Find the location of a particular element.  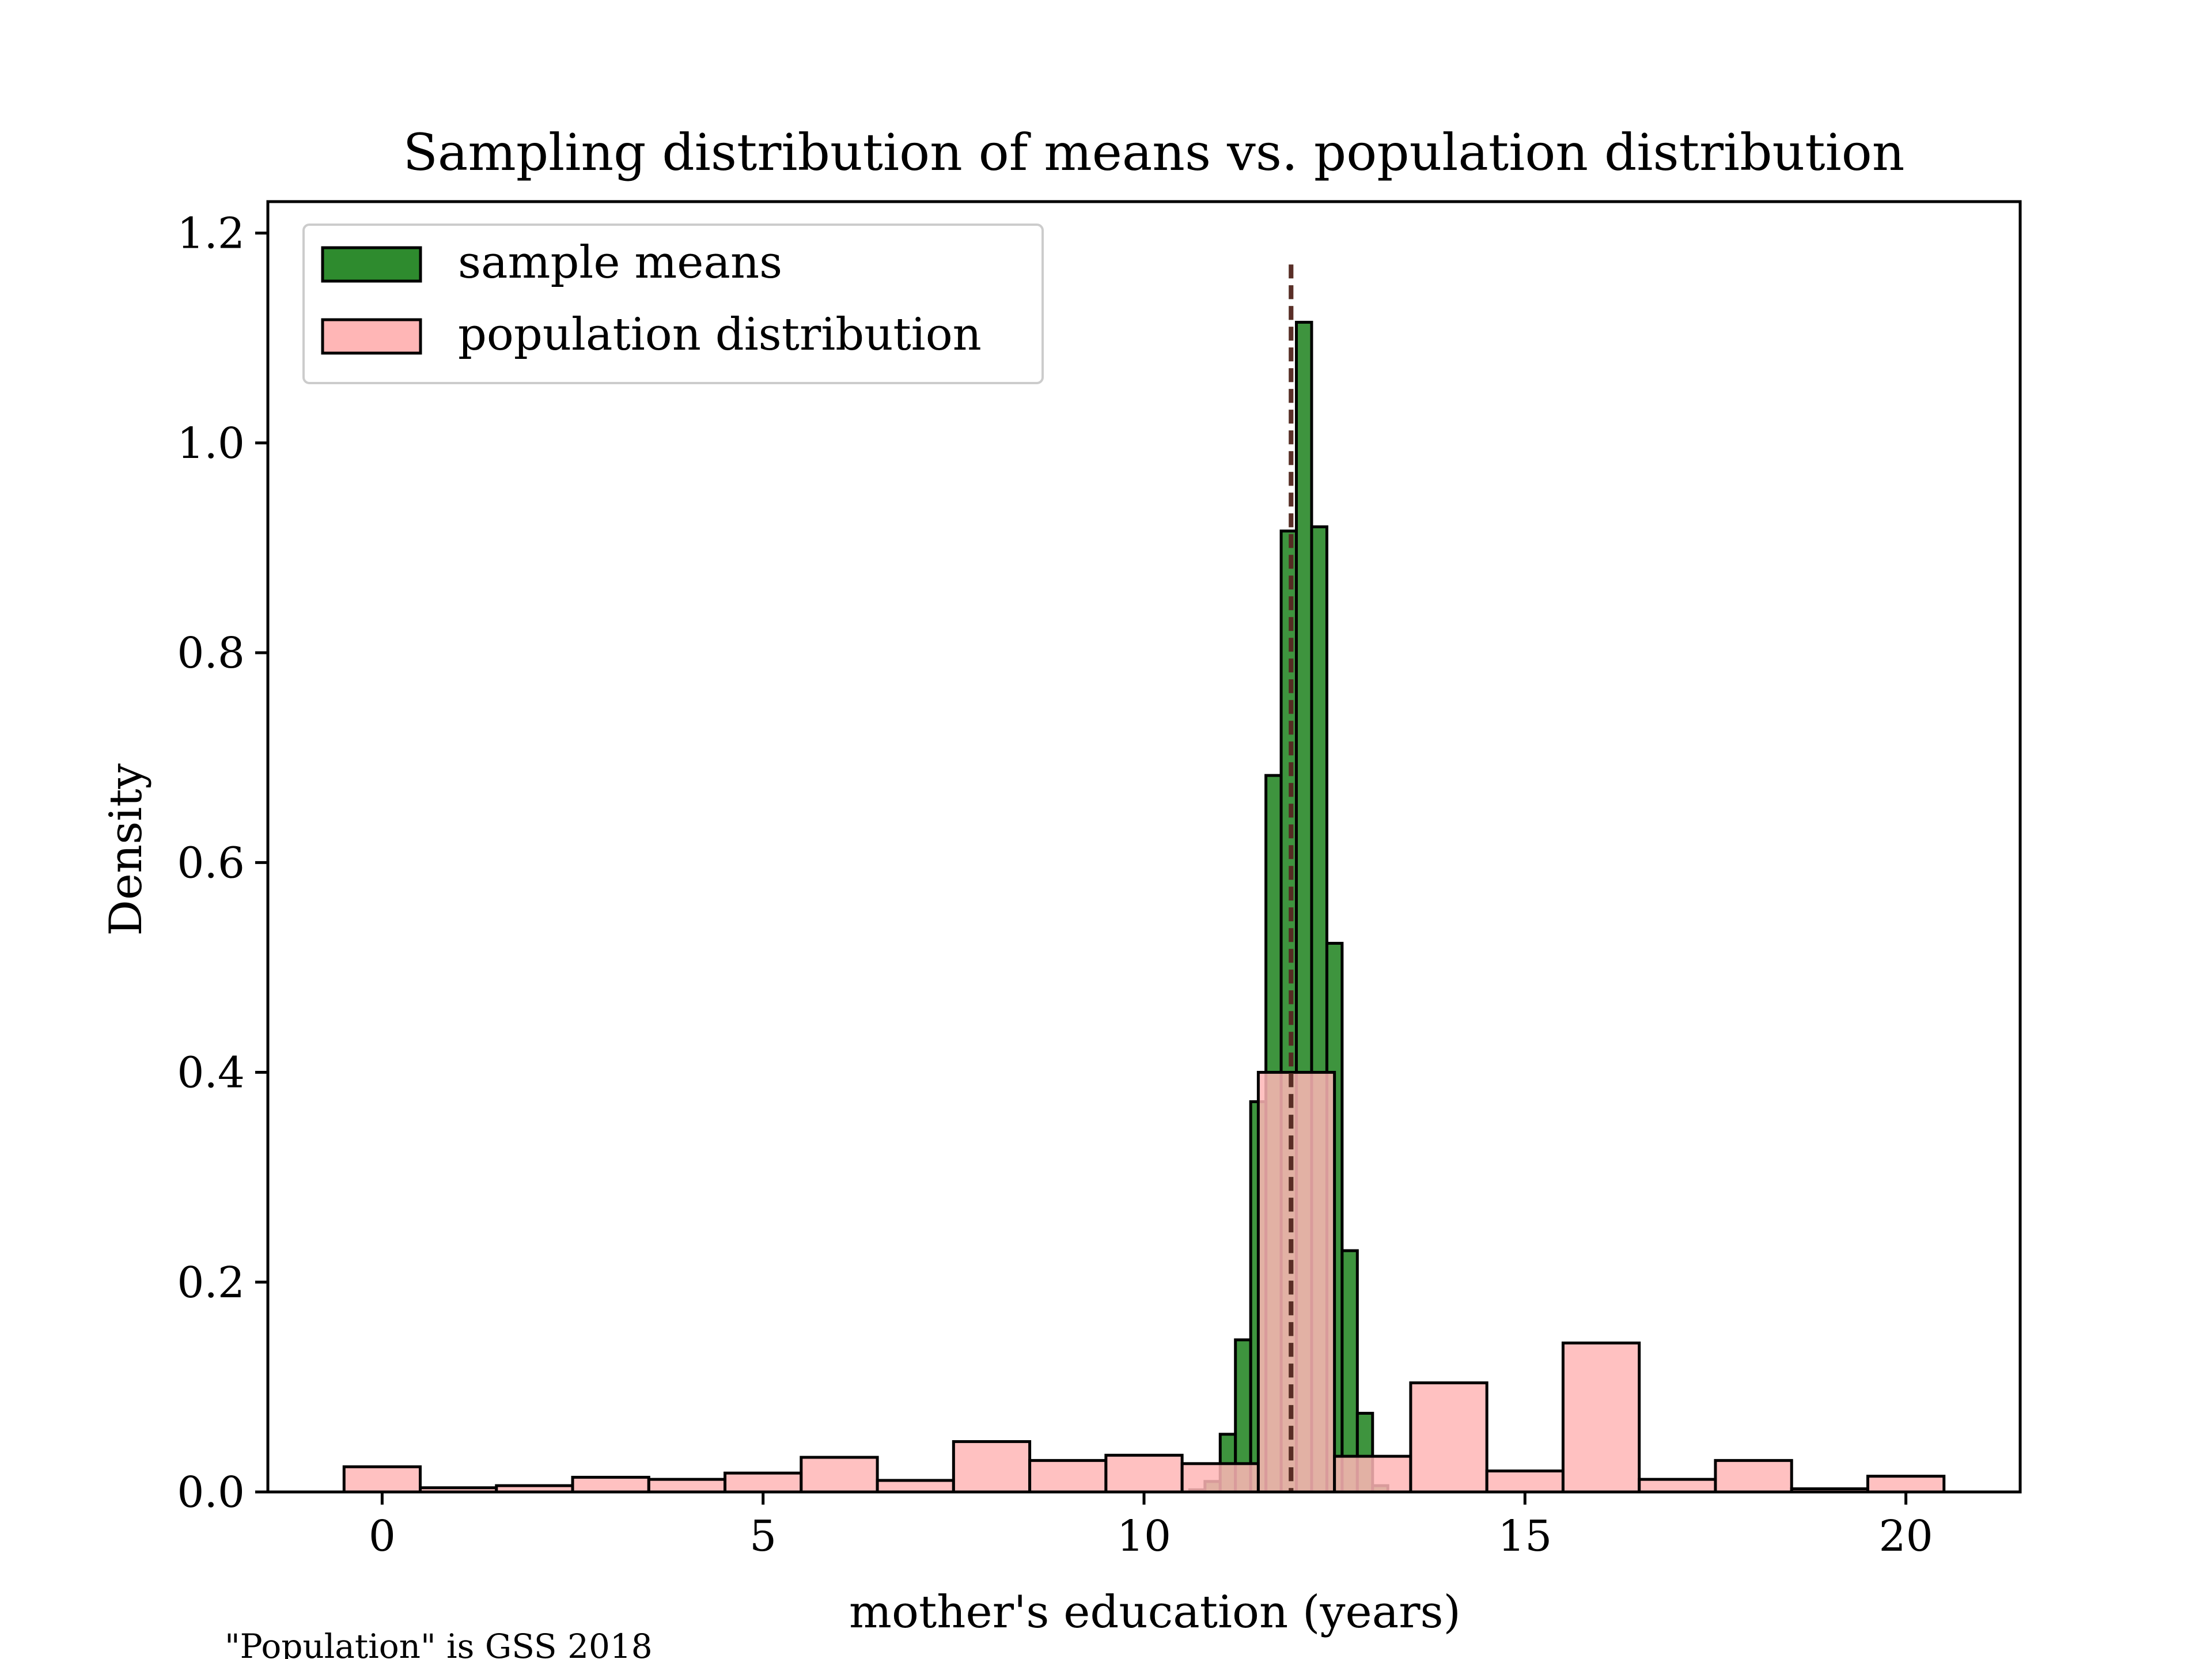

y-tick-label: 0.0 is located at coordinates (211, 1492).